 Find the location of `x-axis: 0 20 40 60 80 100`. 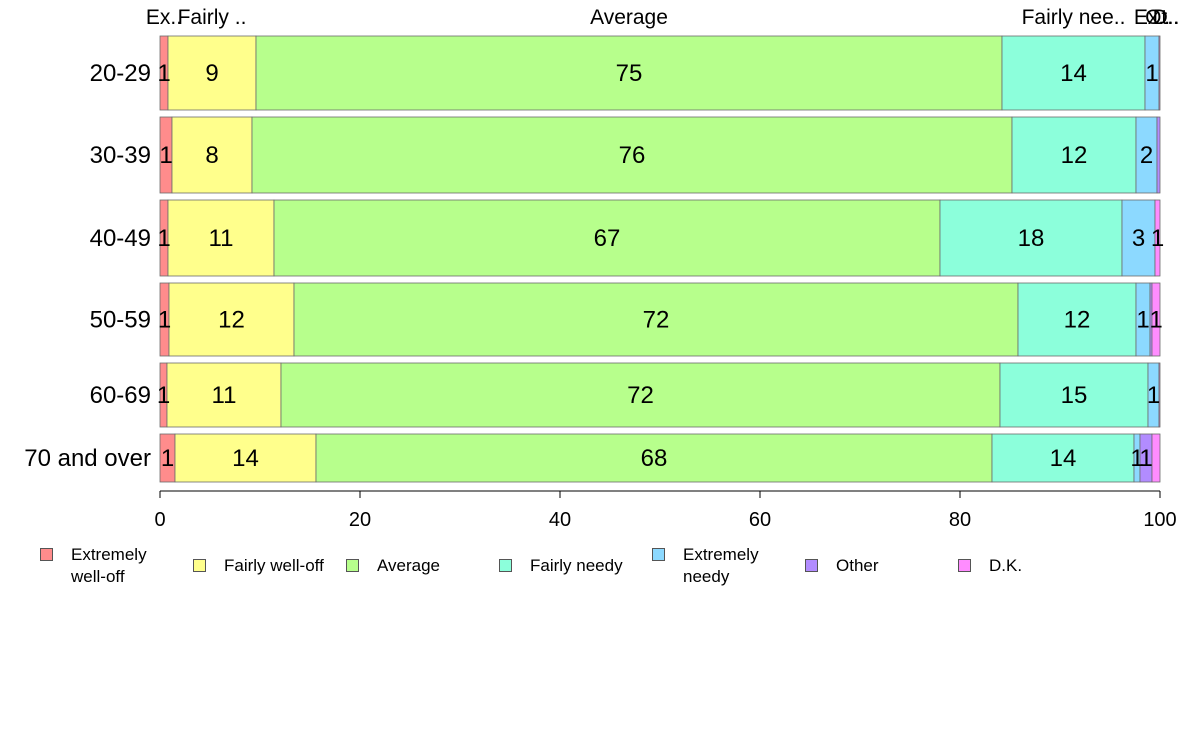

x-axis: 0 20 40 60 80 100 is located at coordinates (665, 510).